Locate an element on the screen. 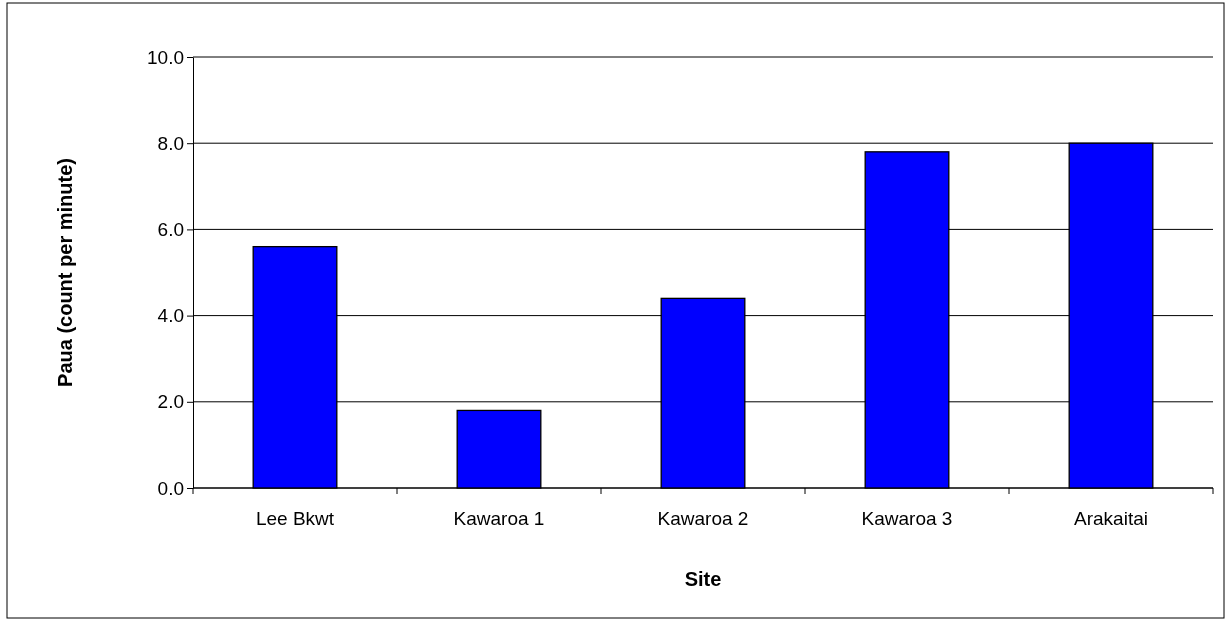  y-tick-label: 6.0 is located at coordinates (170, 229).